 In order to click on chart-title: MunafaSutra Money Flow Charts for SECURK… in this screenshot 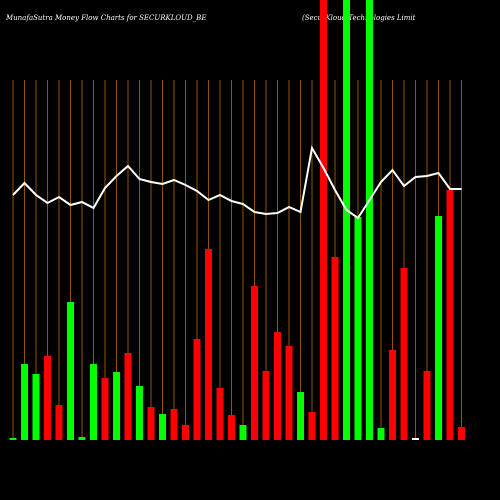, I will do `click(105, 18)`.